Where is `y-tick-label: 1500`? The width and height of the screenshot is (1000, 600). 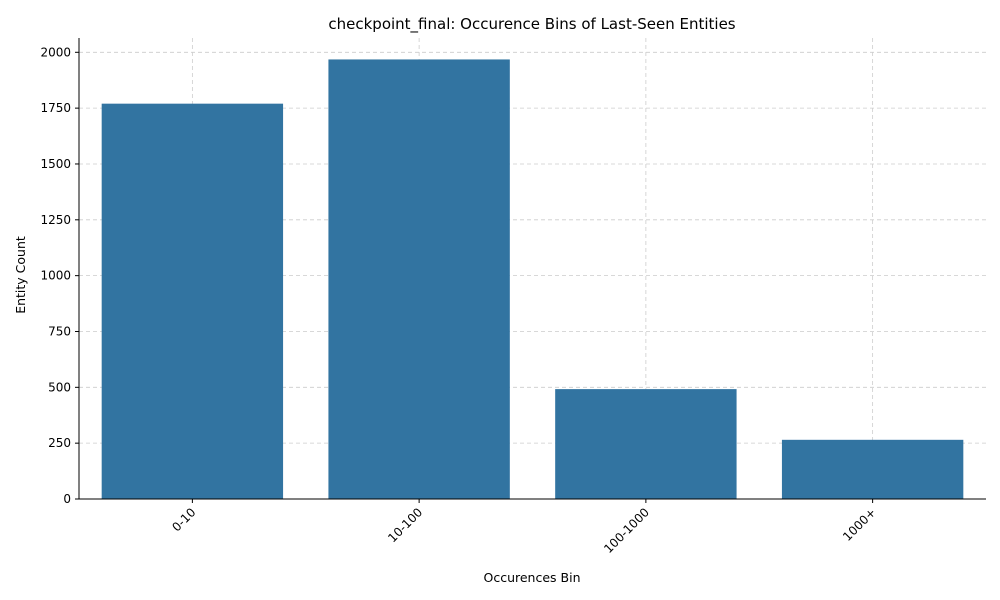 y-tick-label: 1500 is located at coordinates (55, 164).